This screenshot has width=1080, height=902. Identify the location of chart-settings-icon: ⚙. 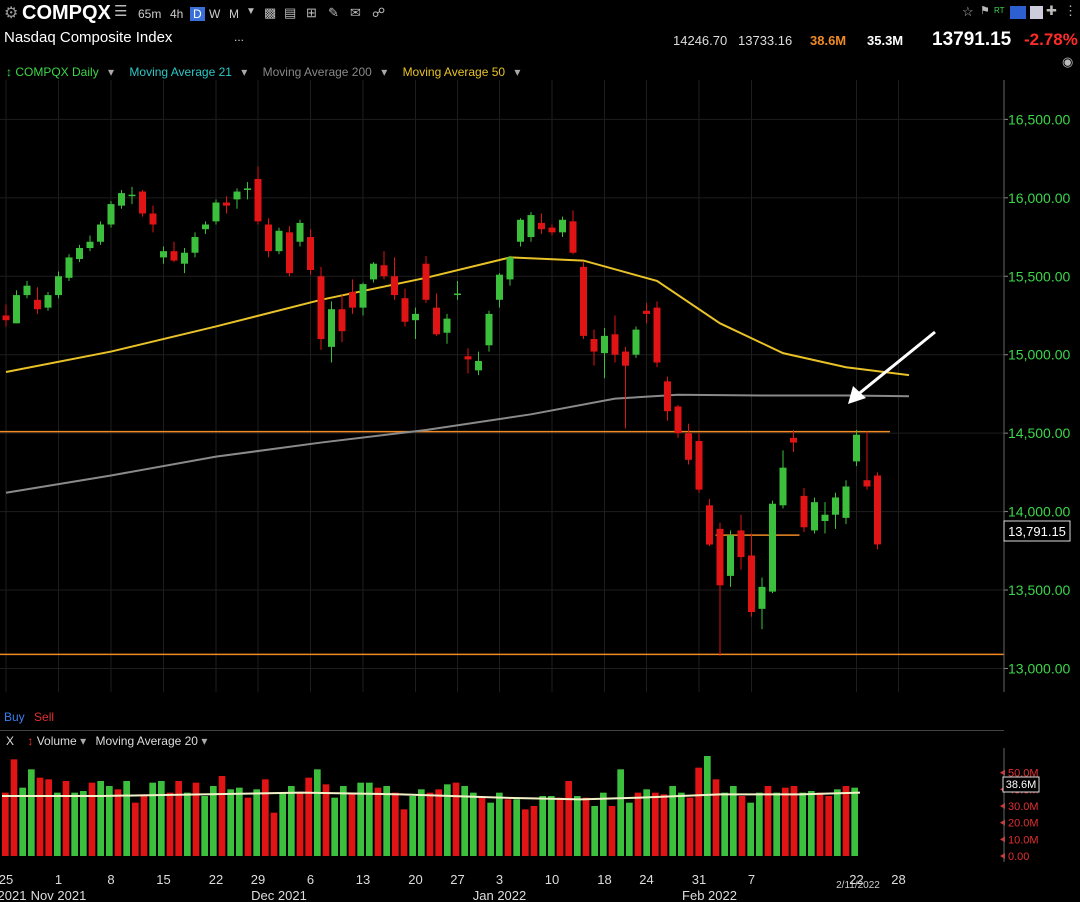
(11, 13).